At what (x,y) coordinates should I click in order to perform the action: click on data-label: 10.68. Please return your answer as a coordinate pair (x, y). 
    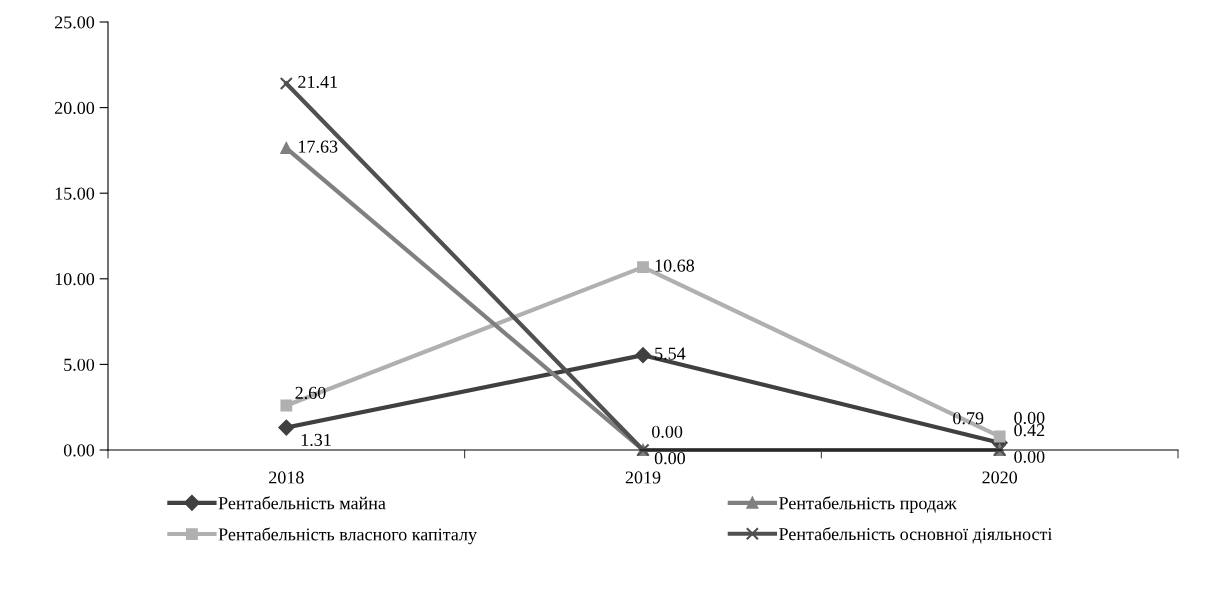
    Looking at the image, I should click on (675, 265).